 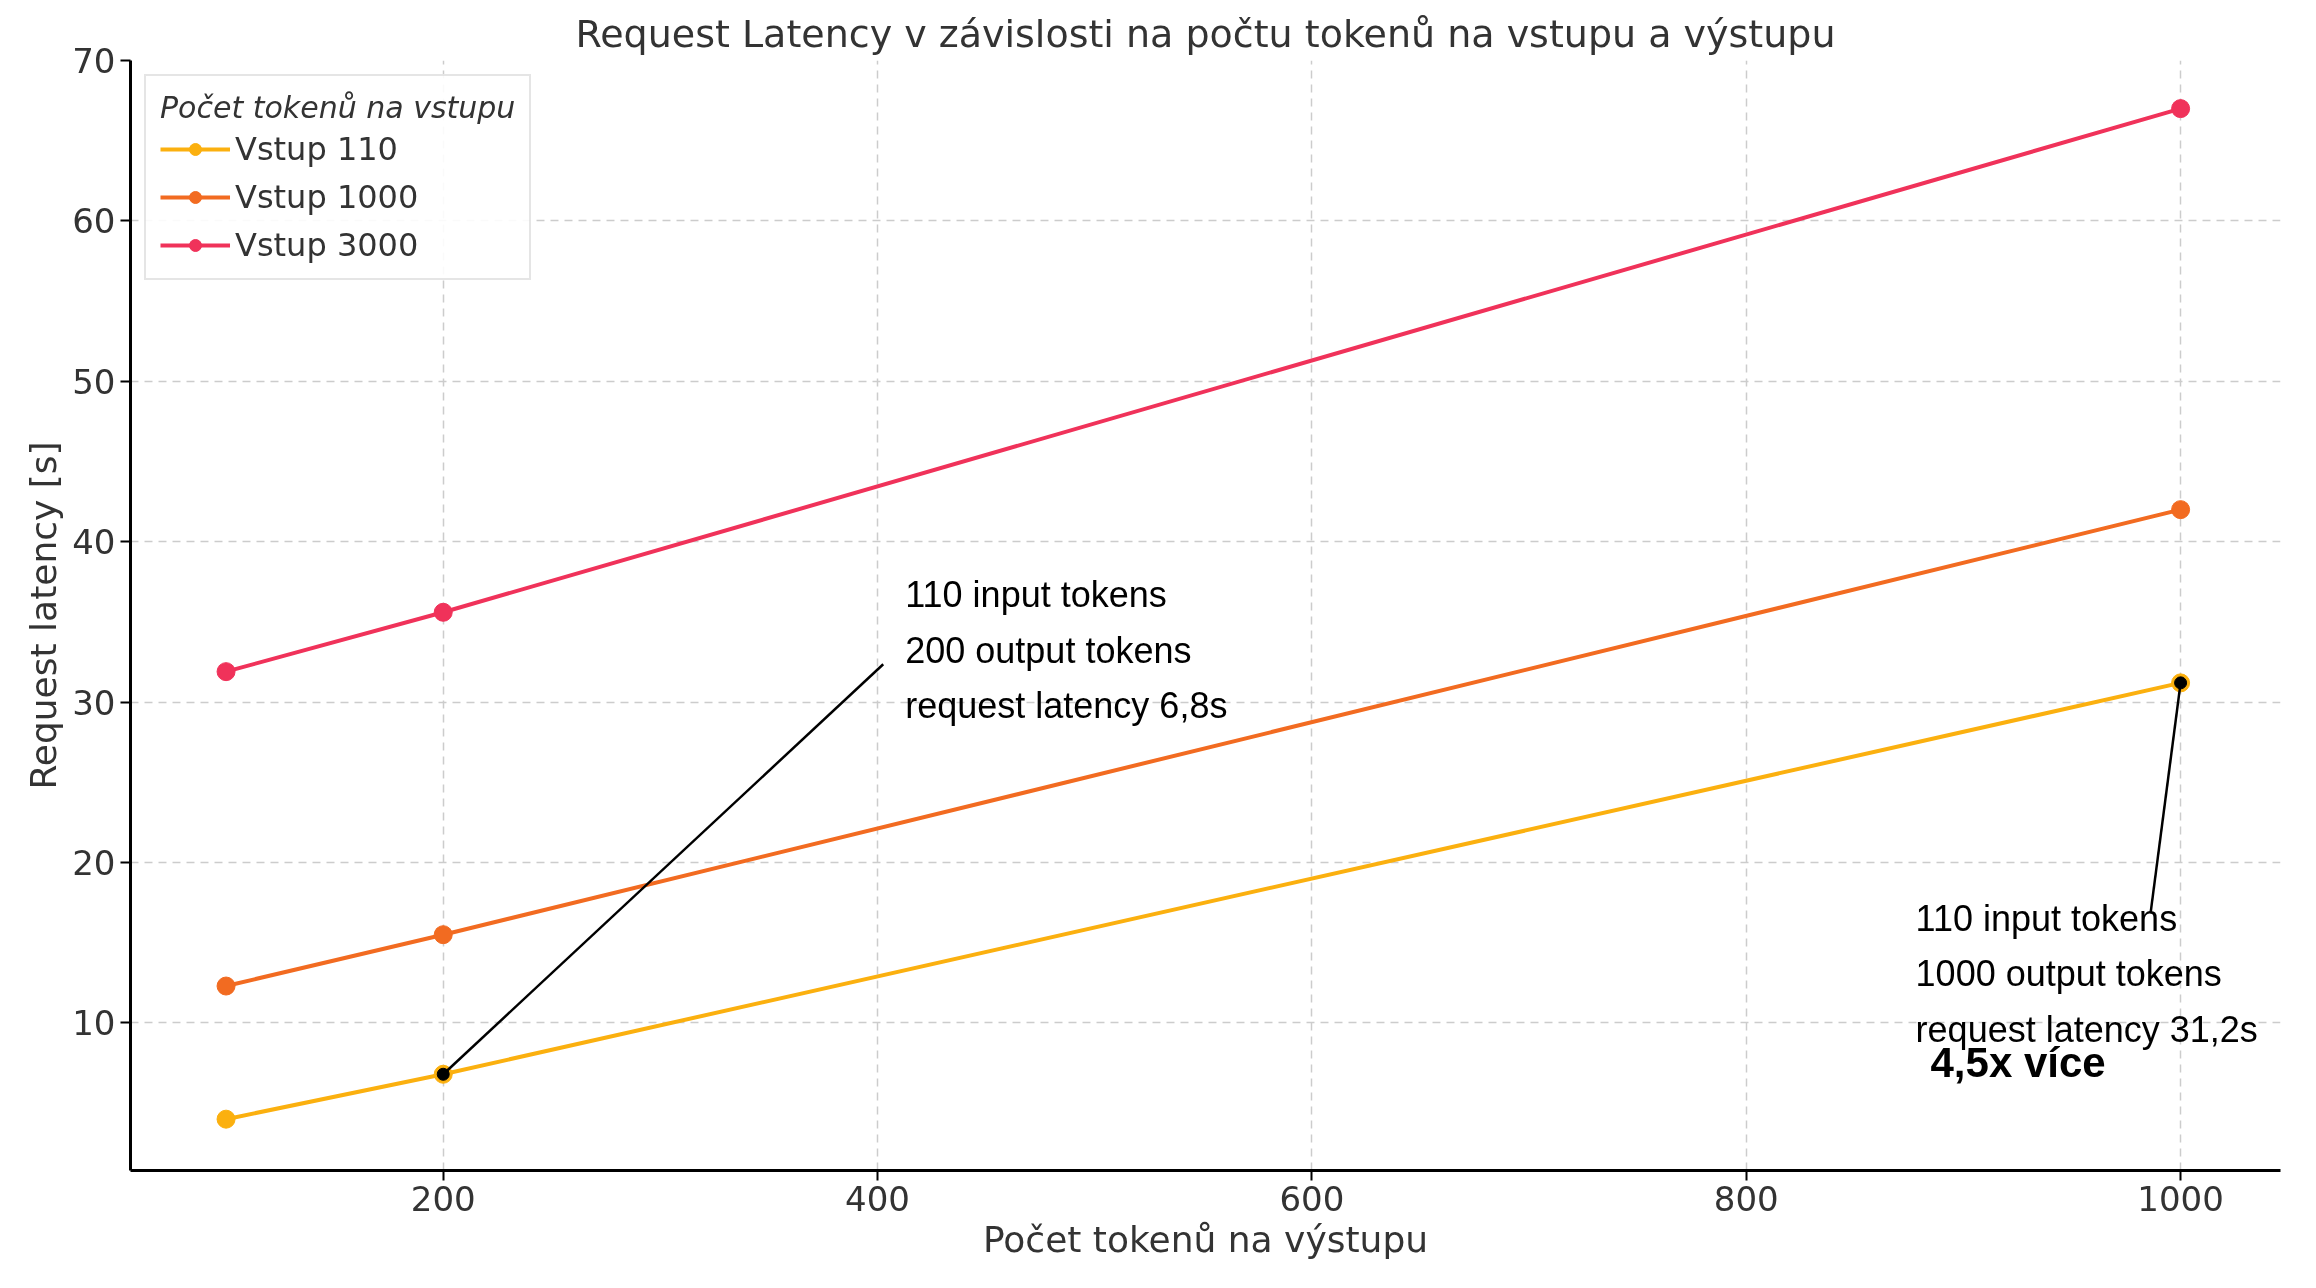 What do you see at coordinates (2180, 1198) in the screenshot?
I see `x-tick-label: 1000` at bounding box center [2180, 1198].